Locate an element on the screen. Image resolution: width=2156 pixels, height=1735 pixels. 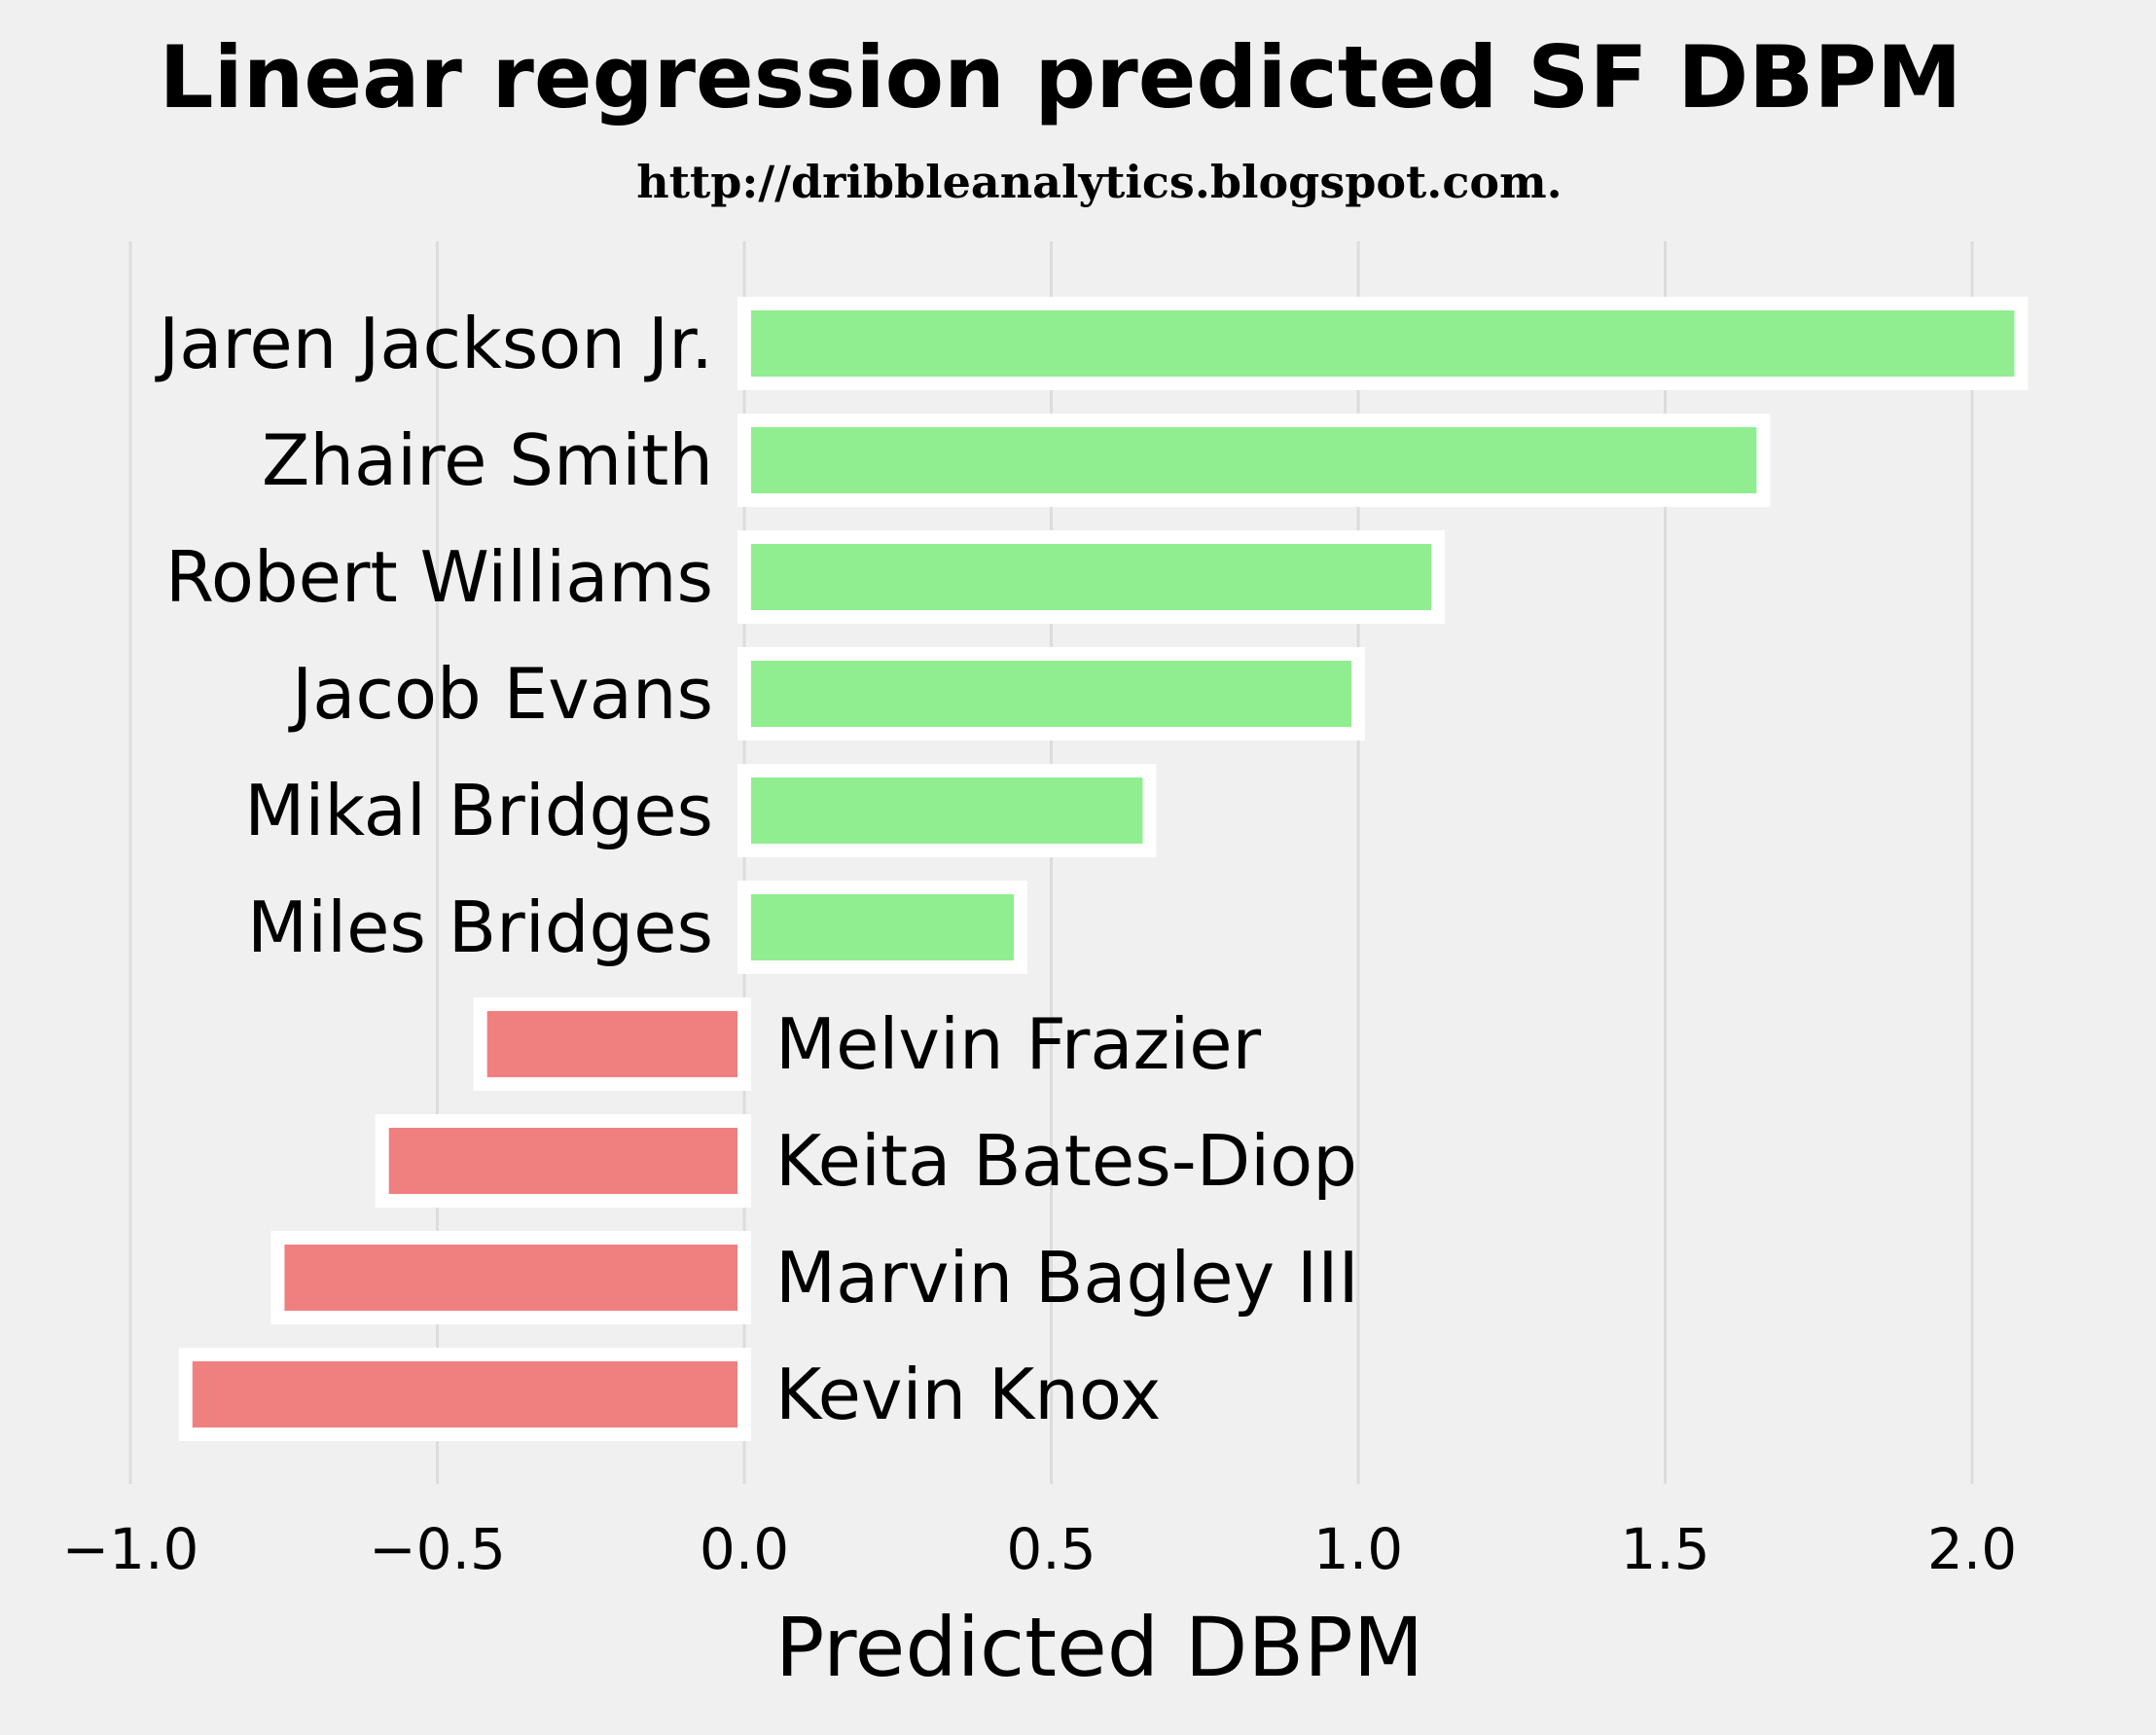
x-axis-label: Predicted DBPM is located at coordinates (1099, 1648).